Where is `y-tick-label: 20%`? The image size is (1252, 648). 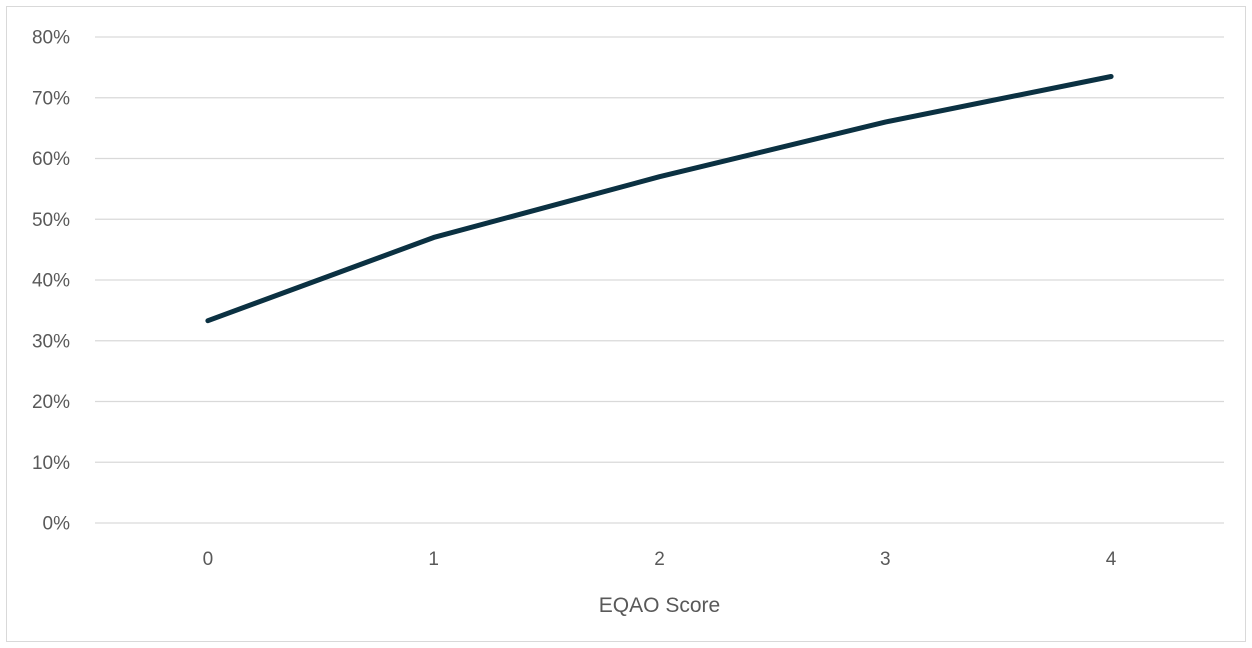 y-tick-label: 20% is located at coordinates (51, 402).